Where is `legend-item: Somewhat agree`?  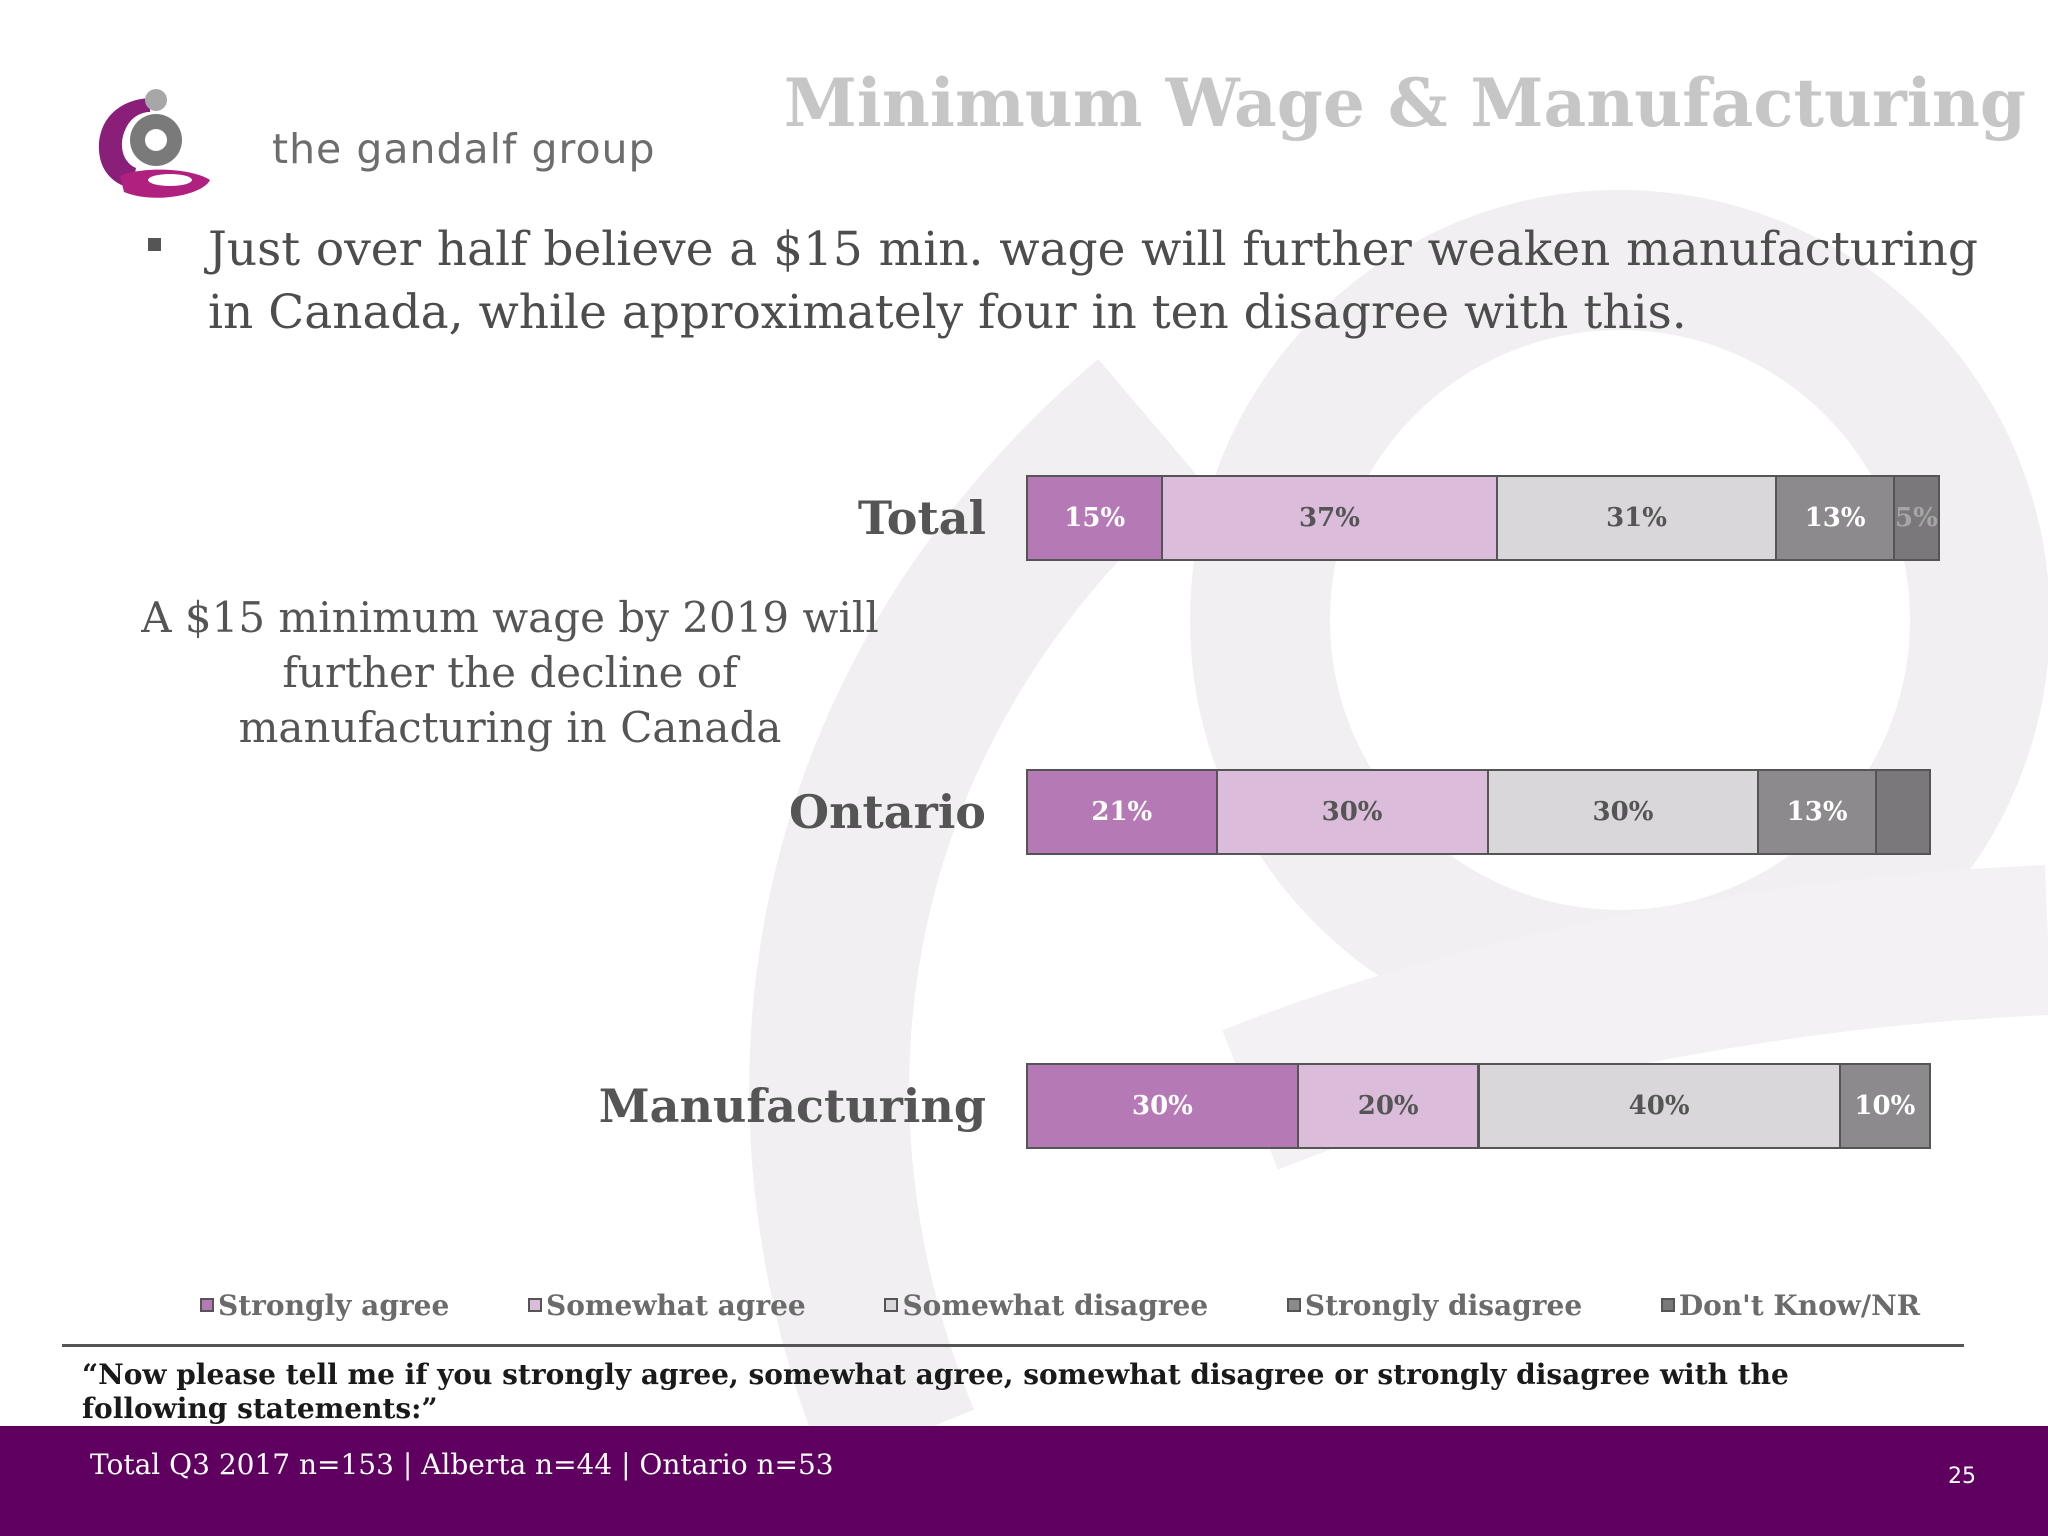
legend-item: Somewhat agree is located at coordinates (667, 1305).